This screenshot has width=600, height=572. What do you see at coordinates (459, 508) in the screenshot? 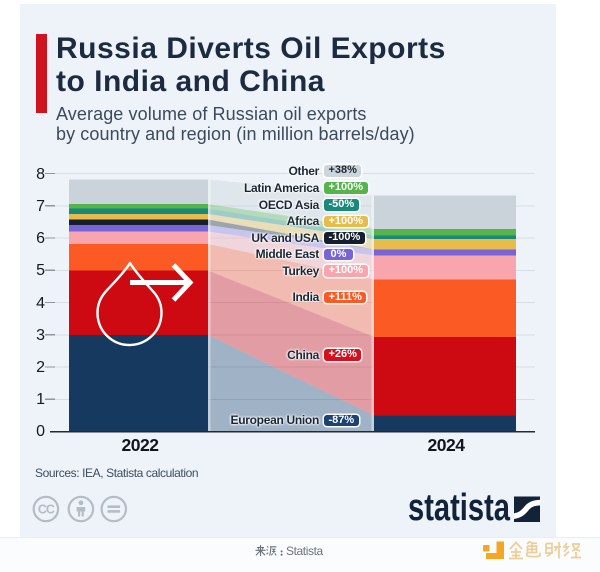
I see `svg-text: statista` at bounding box center [459, 508].